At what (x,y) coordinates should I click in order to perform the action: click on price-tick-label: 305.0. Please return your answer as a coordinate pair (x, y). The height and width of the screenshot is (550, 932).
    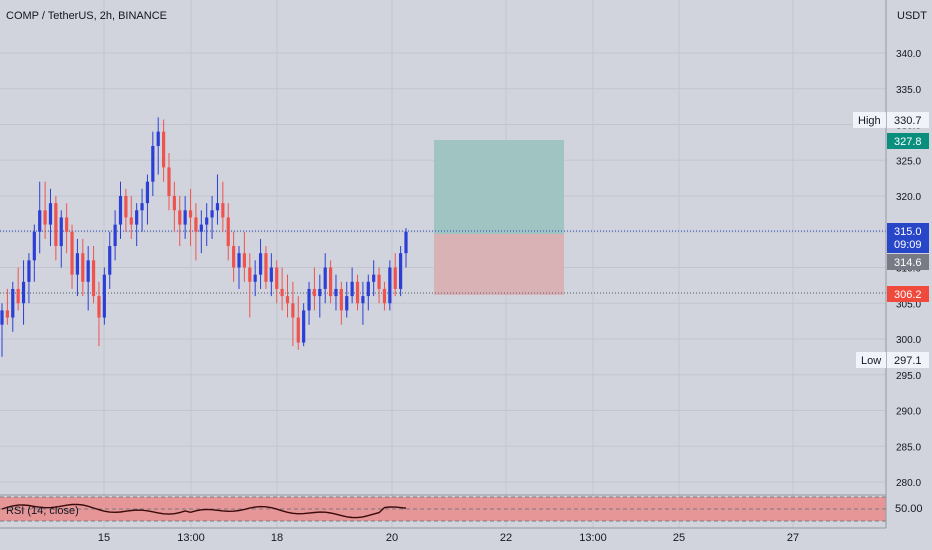
    Looking at the image, I should click on (908, 304).